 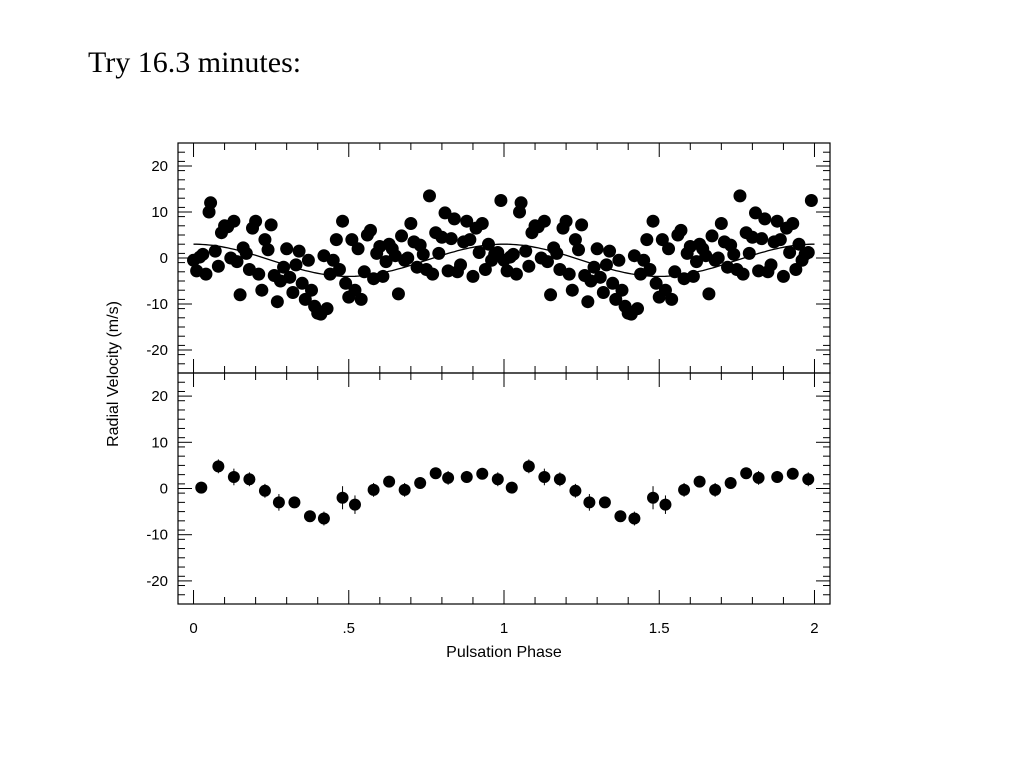 What do you see at coordinates (504, 652) in the screenshot?
I see `x-axis-label: Pulsation Phase` at bounding box center [504, 652].